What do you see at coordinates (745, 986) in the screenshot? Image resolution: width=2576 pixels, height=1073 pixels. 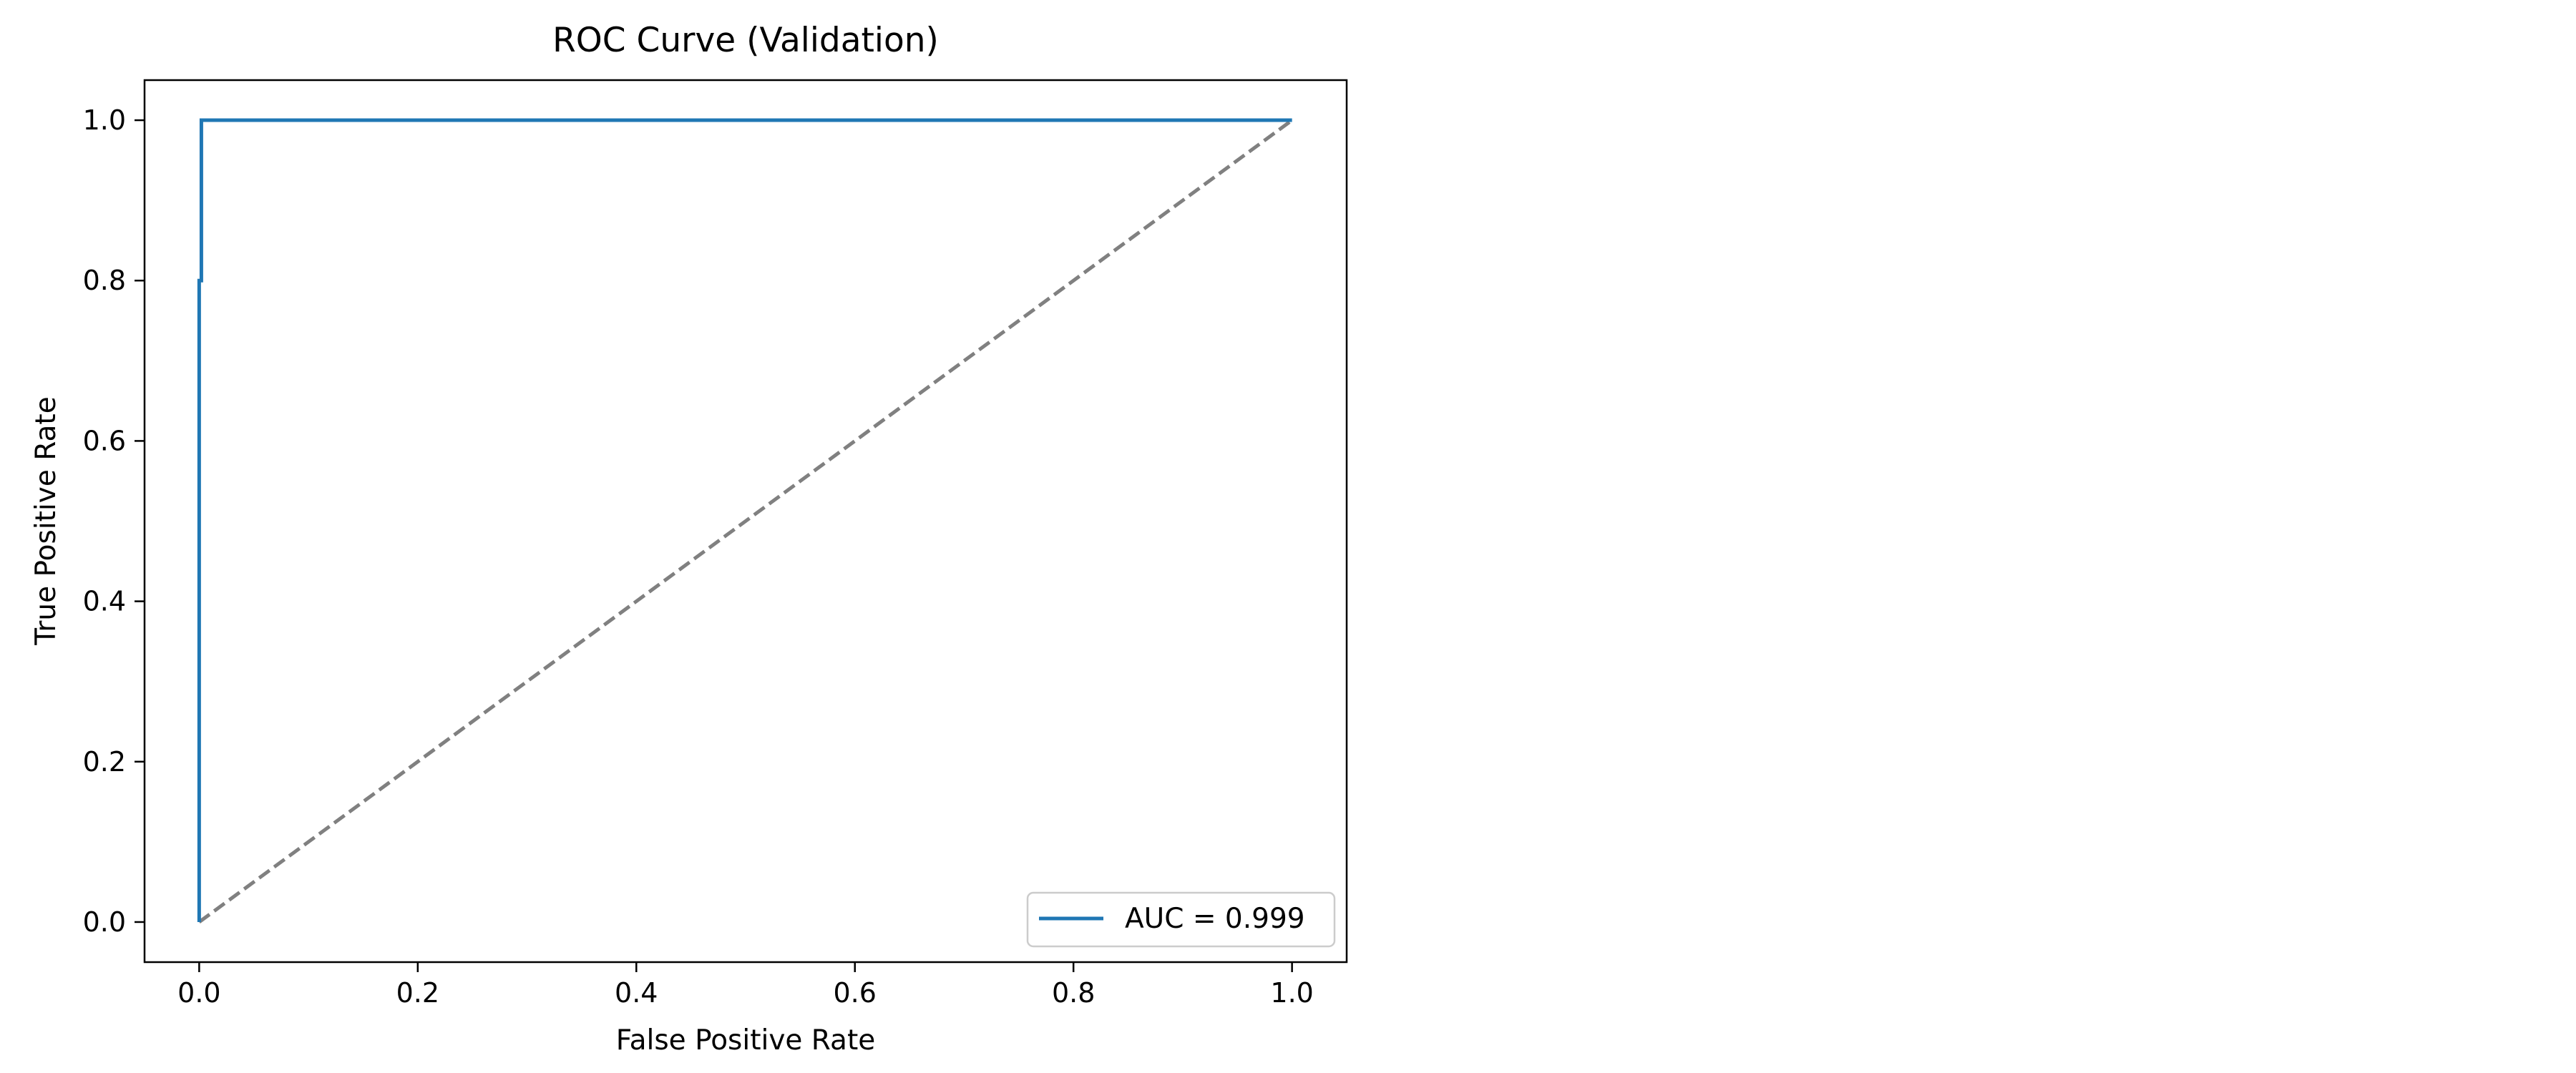 I see `x-axis-ticks: 0.0 0.2 0.4 0.6 0.8 1.0` at bounding box center [745, 986].